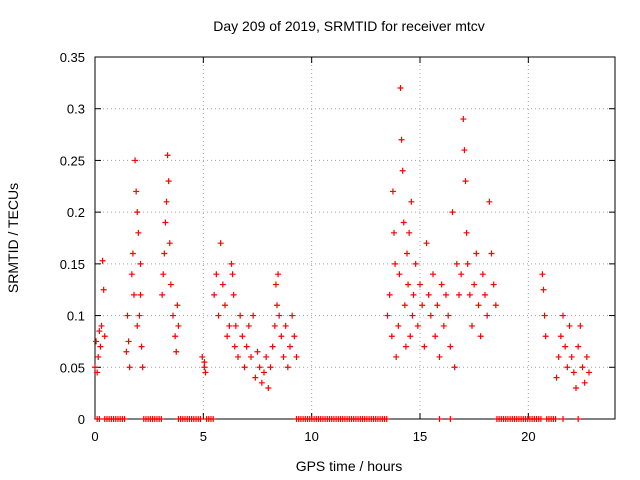 The height and width of the screenshot is (480, 640). Describe the element at coordinates (72, 57) in the screenshot. I see `y-tick-label: 0.35` at that location.